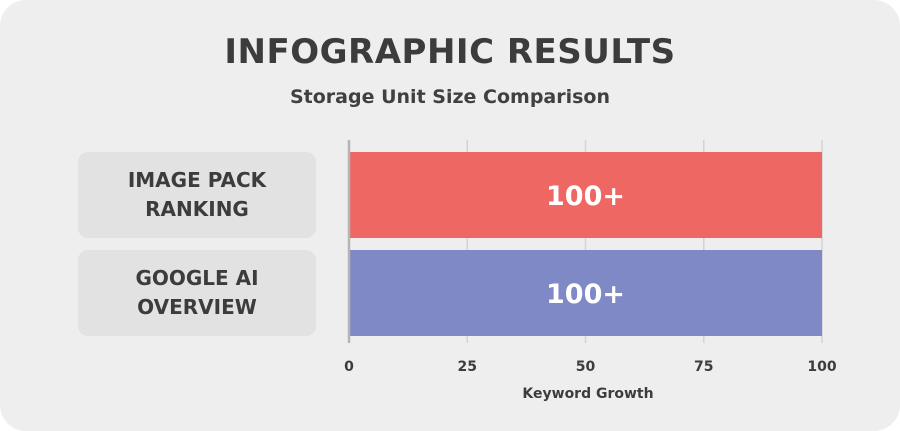  I want to click on x-axis-label: Keyword Growth, so click(588, 394).